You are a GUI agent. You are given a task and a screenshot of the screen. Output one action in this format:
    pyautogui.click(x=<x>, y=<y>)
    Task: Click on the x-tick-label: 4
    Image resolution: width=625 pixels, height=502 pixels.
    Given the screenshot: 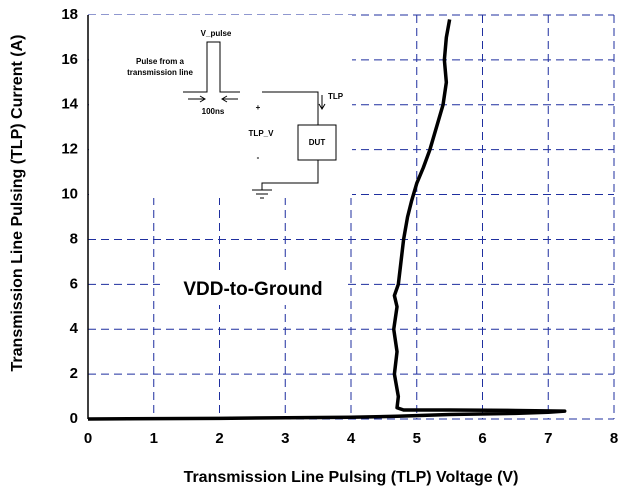 What is the action you would take?
    pyautogui.click(x=351, y=438)
    